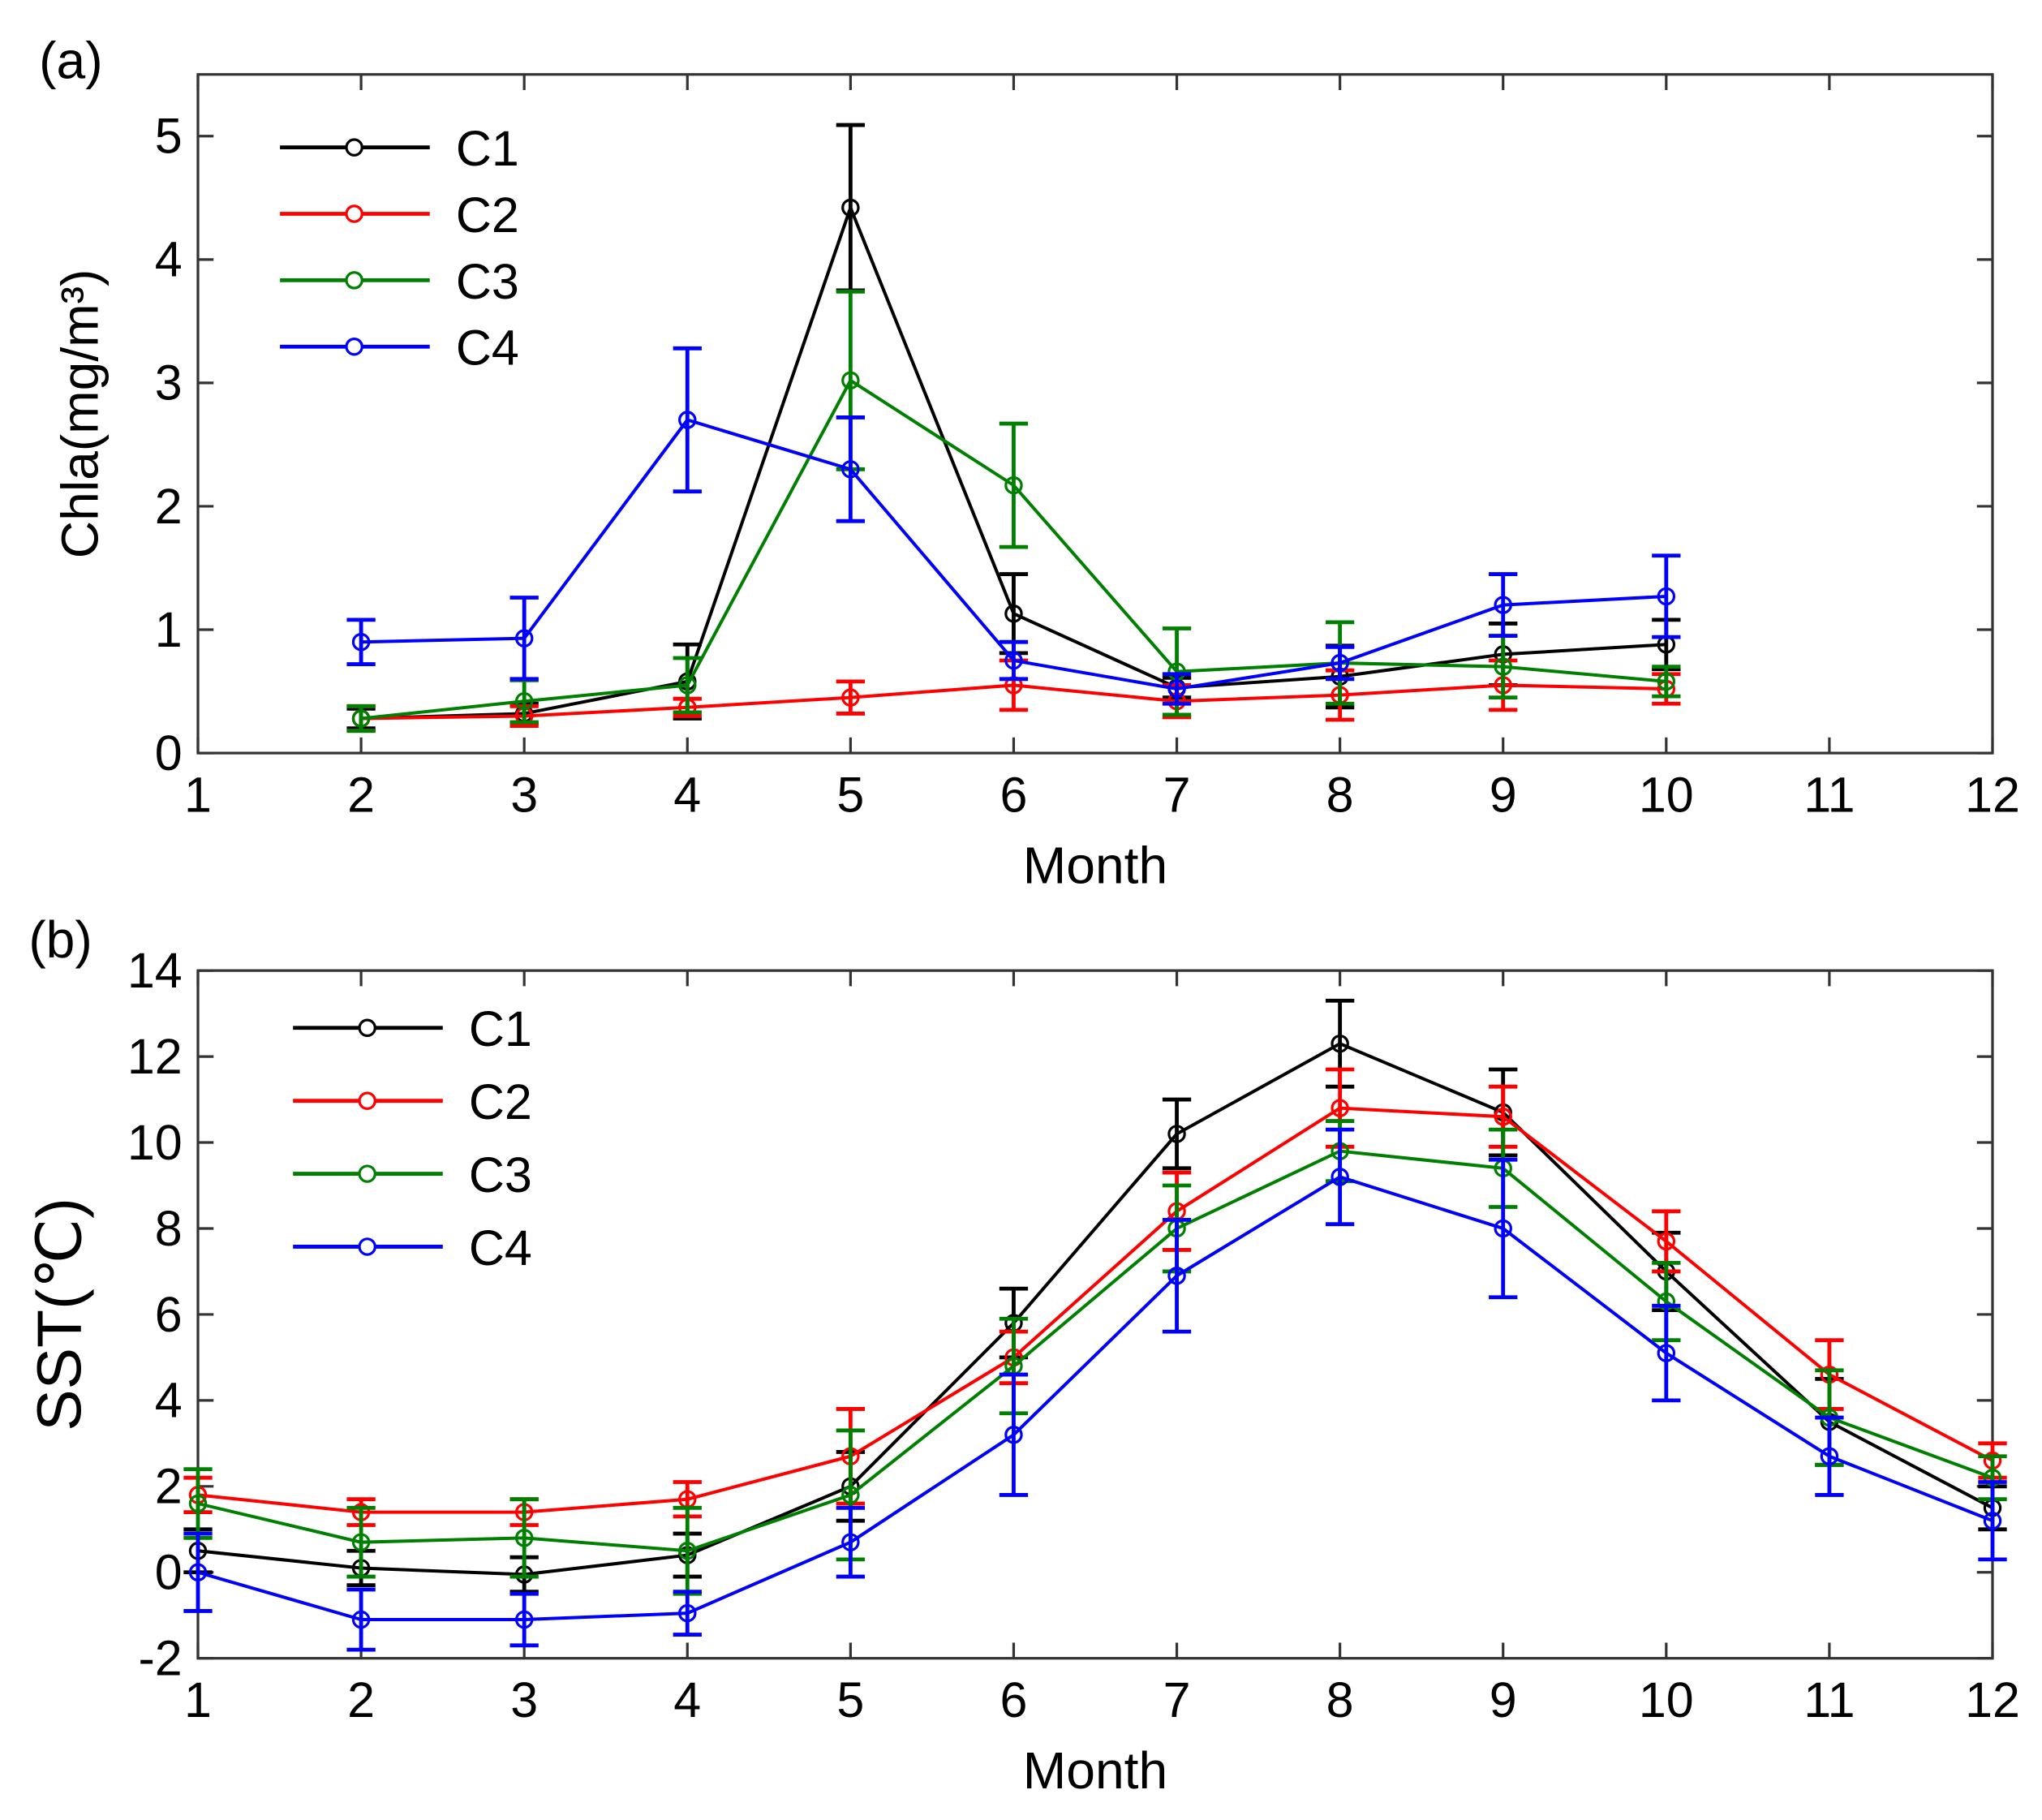  What do you see at coordinates (412, 1175) in the screenshot?
I see `legend-item: C3` at bounding box center [412, 1175].